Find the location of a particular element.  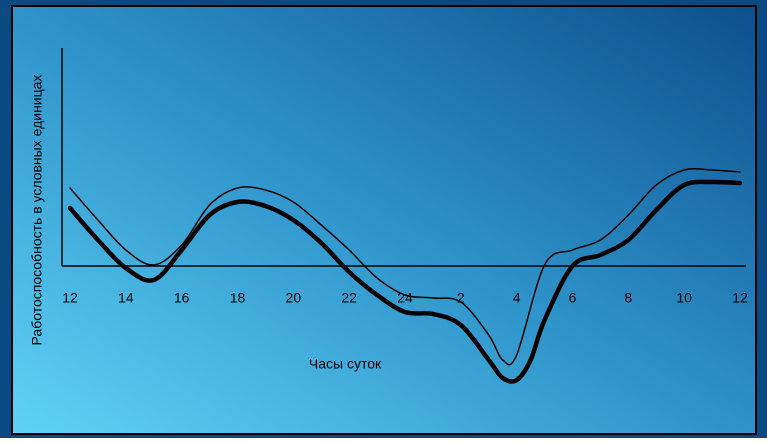

y-axis-label: Работоспособность в условных единицах is located at coordinates (37, 210).